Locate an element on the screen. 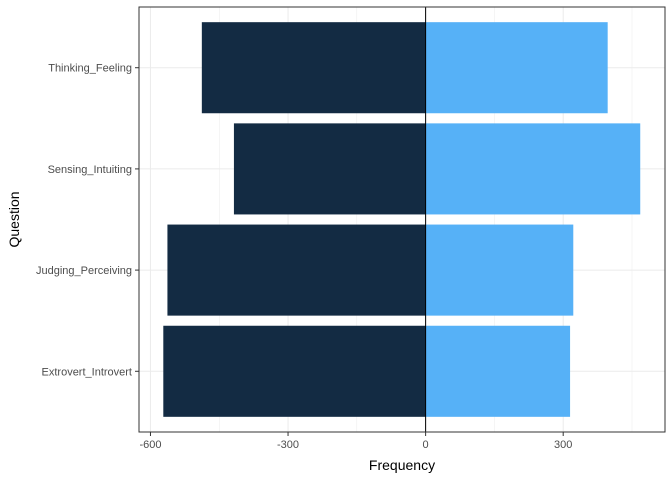 The image size is (672, 480). bar-Sensing_Intuiting-positive is located at coordinates (533, 169).